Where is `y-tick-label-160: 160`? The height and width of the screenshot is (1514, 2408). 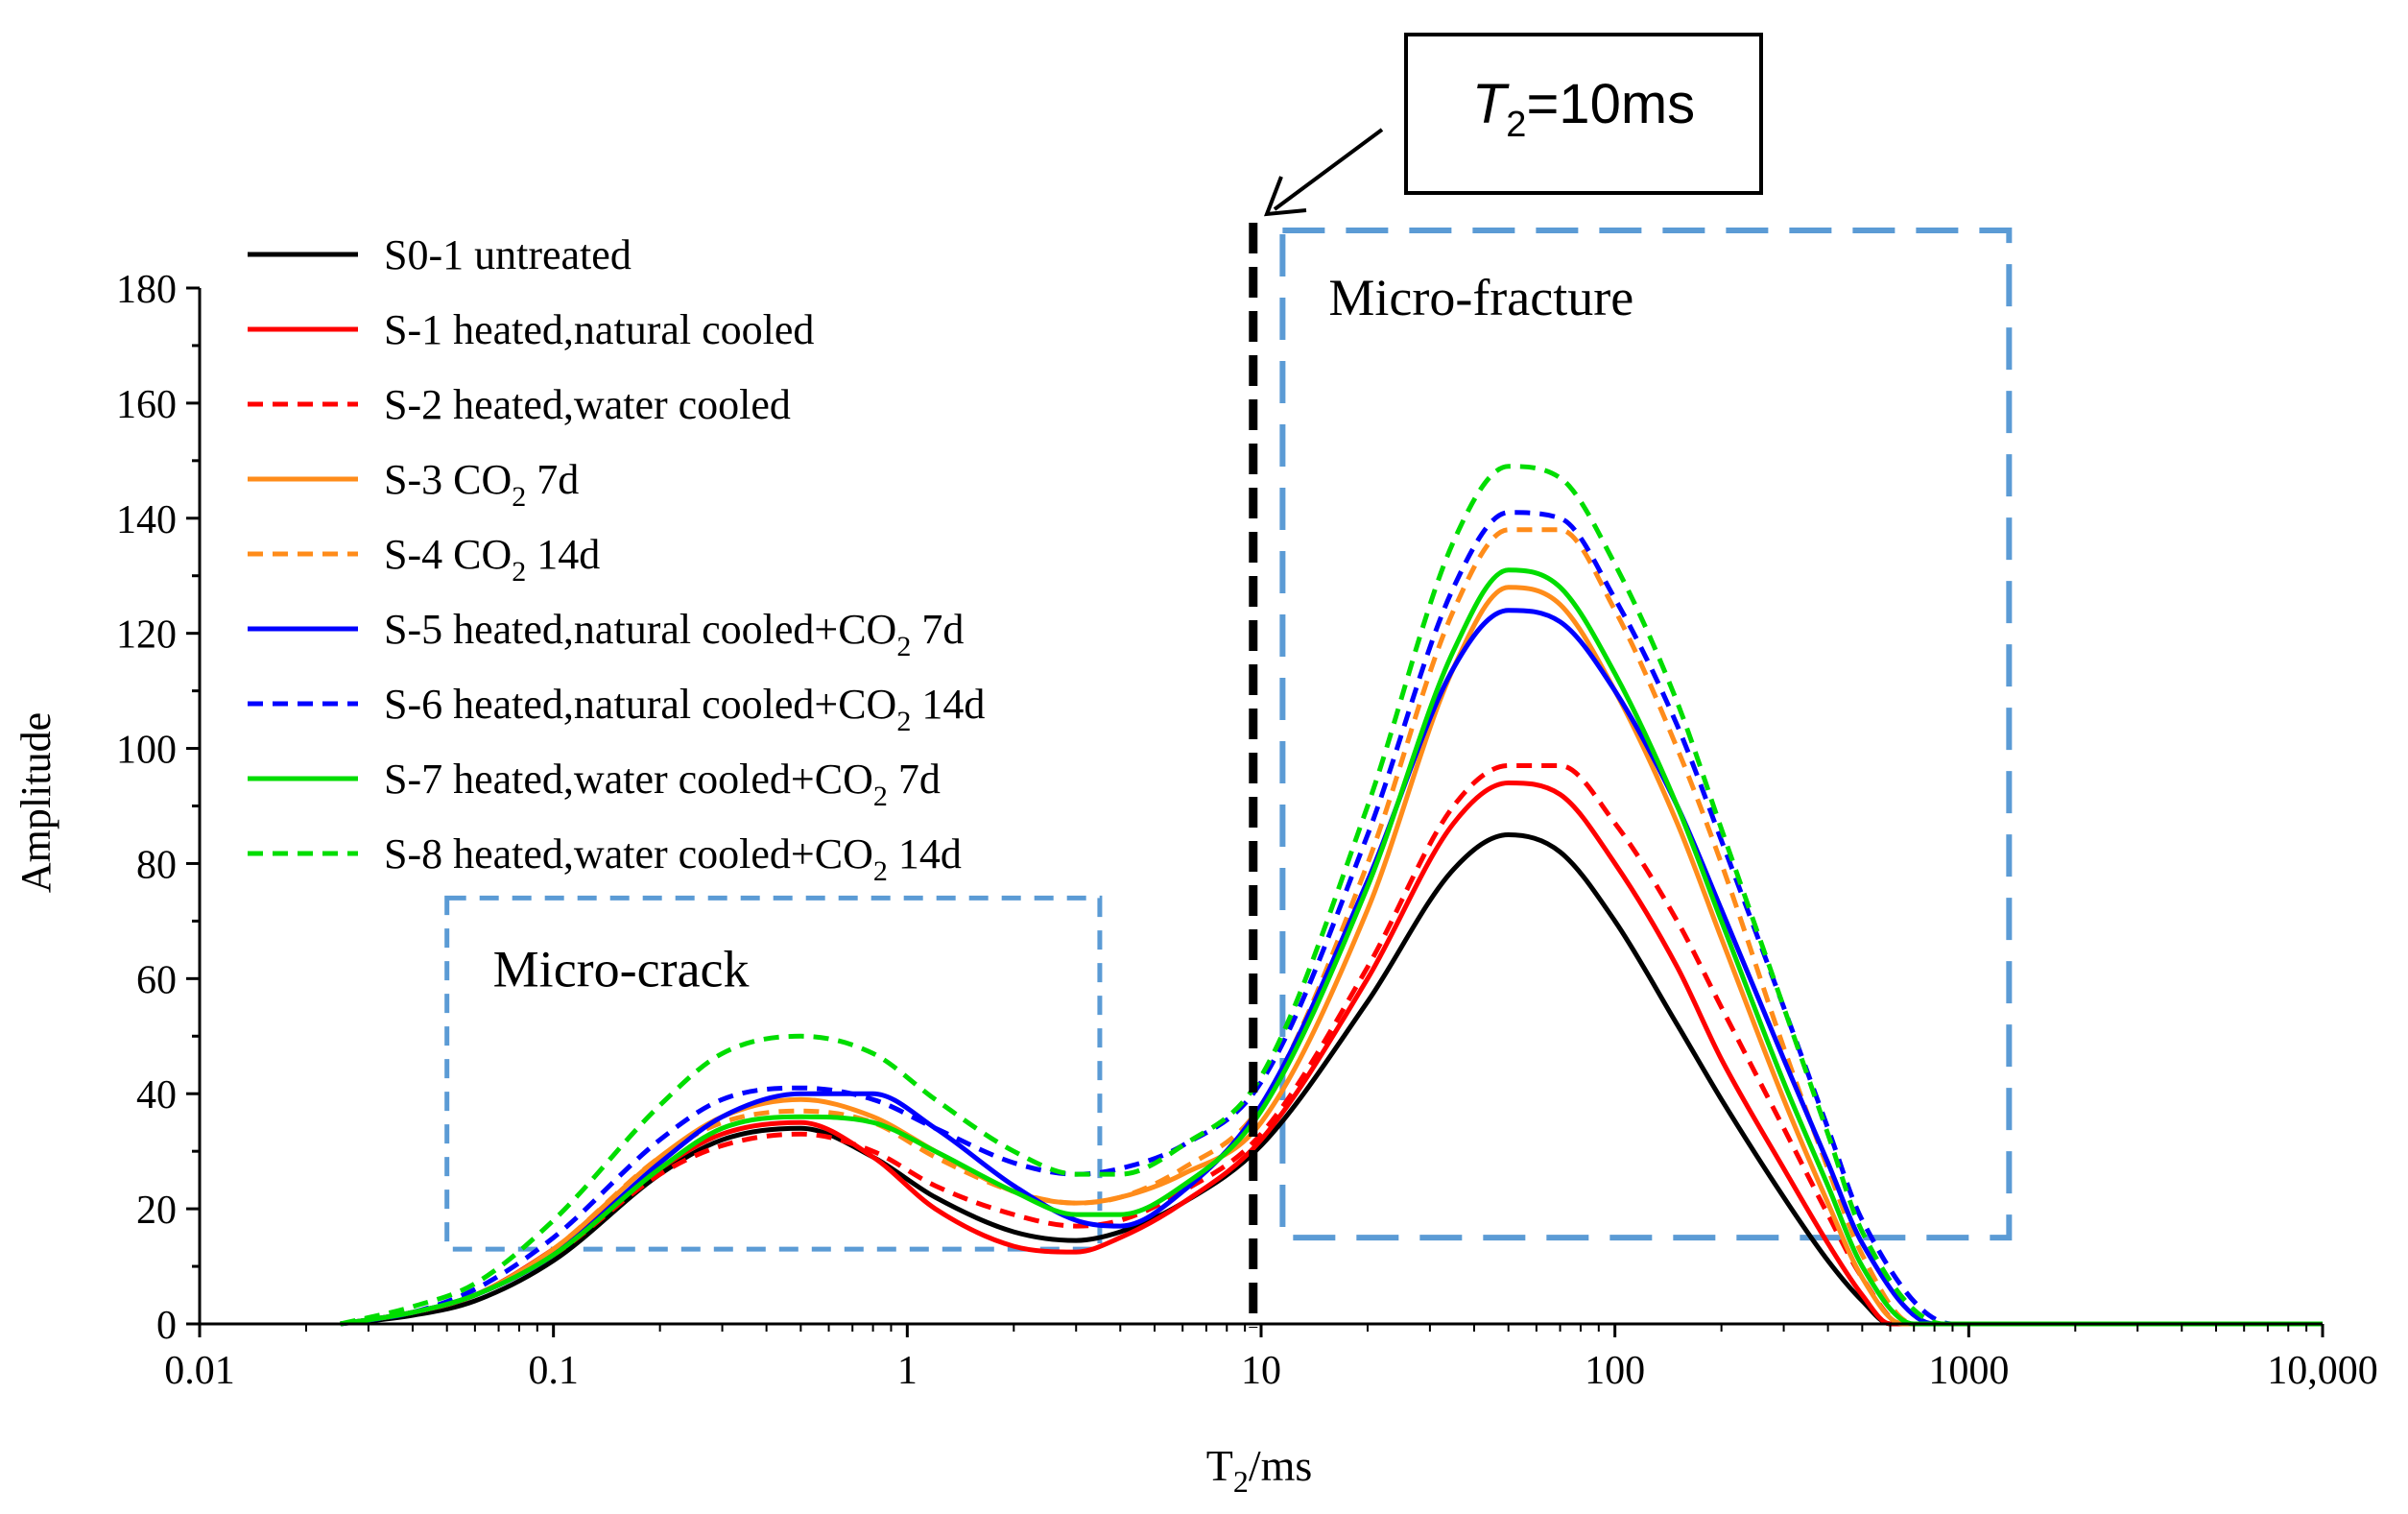
y-tick-label-160: 160 is located at coordinates (146, 405).